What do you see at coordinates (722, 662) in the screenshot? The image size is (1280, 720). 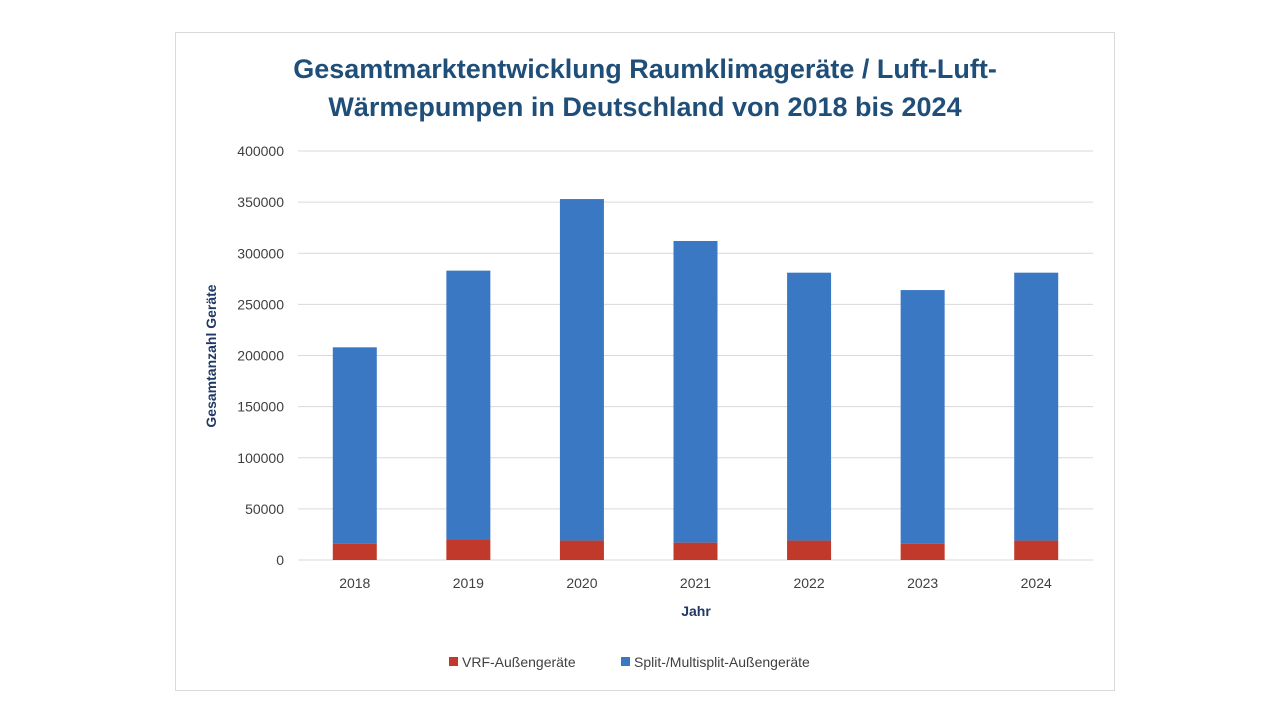 I see `legend-label: Split-/Multisplit-Außengeräte` at bounding box center [722, 662].